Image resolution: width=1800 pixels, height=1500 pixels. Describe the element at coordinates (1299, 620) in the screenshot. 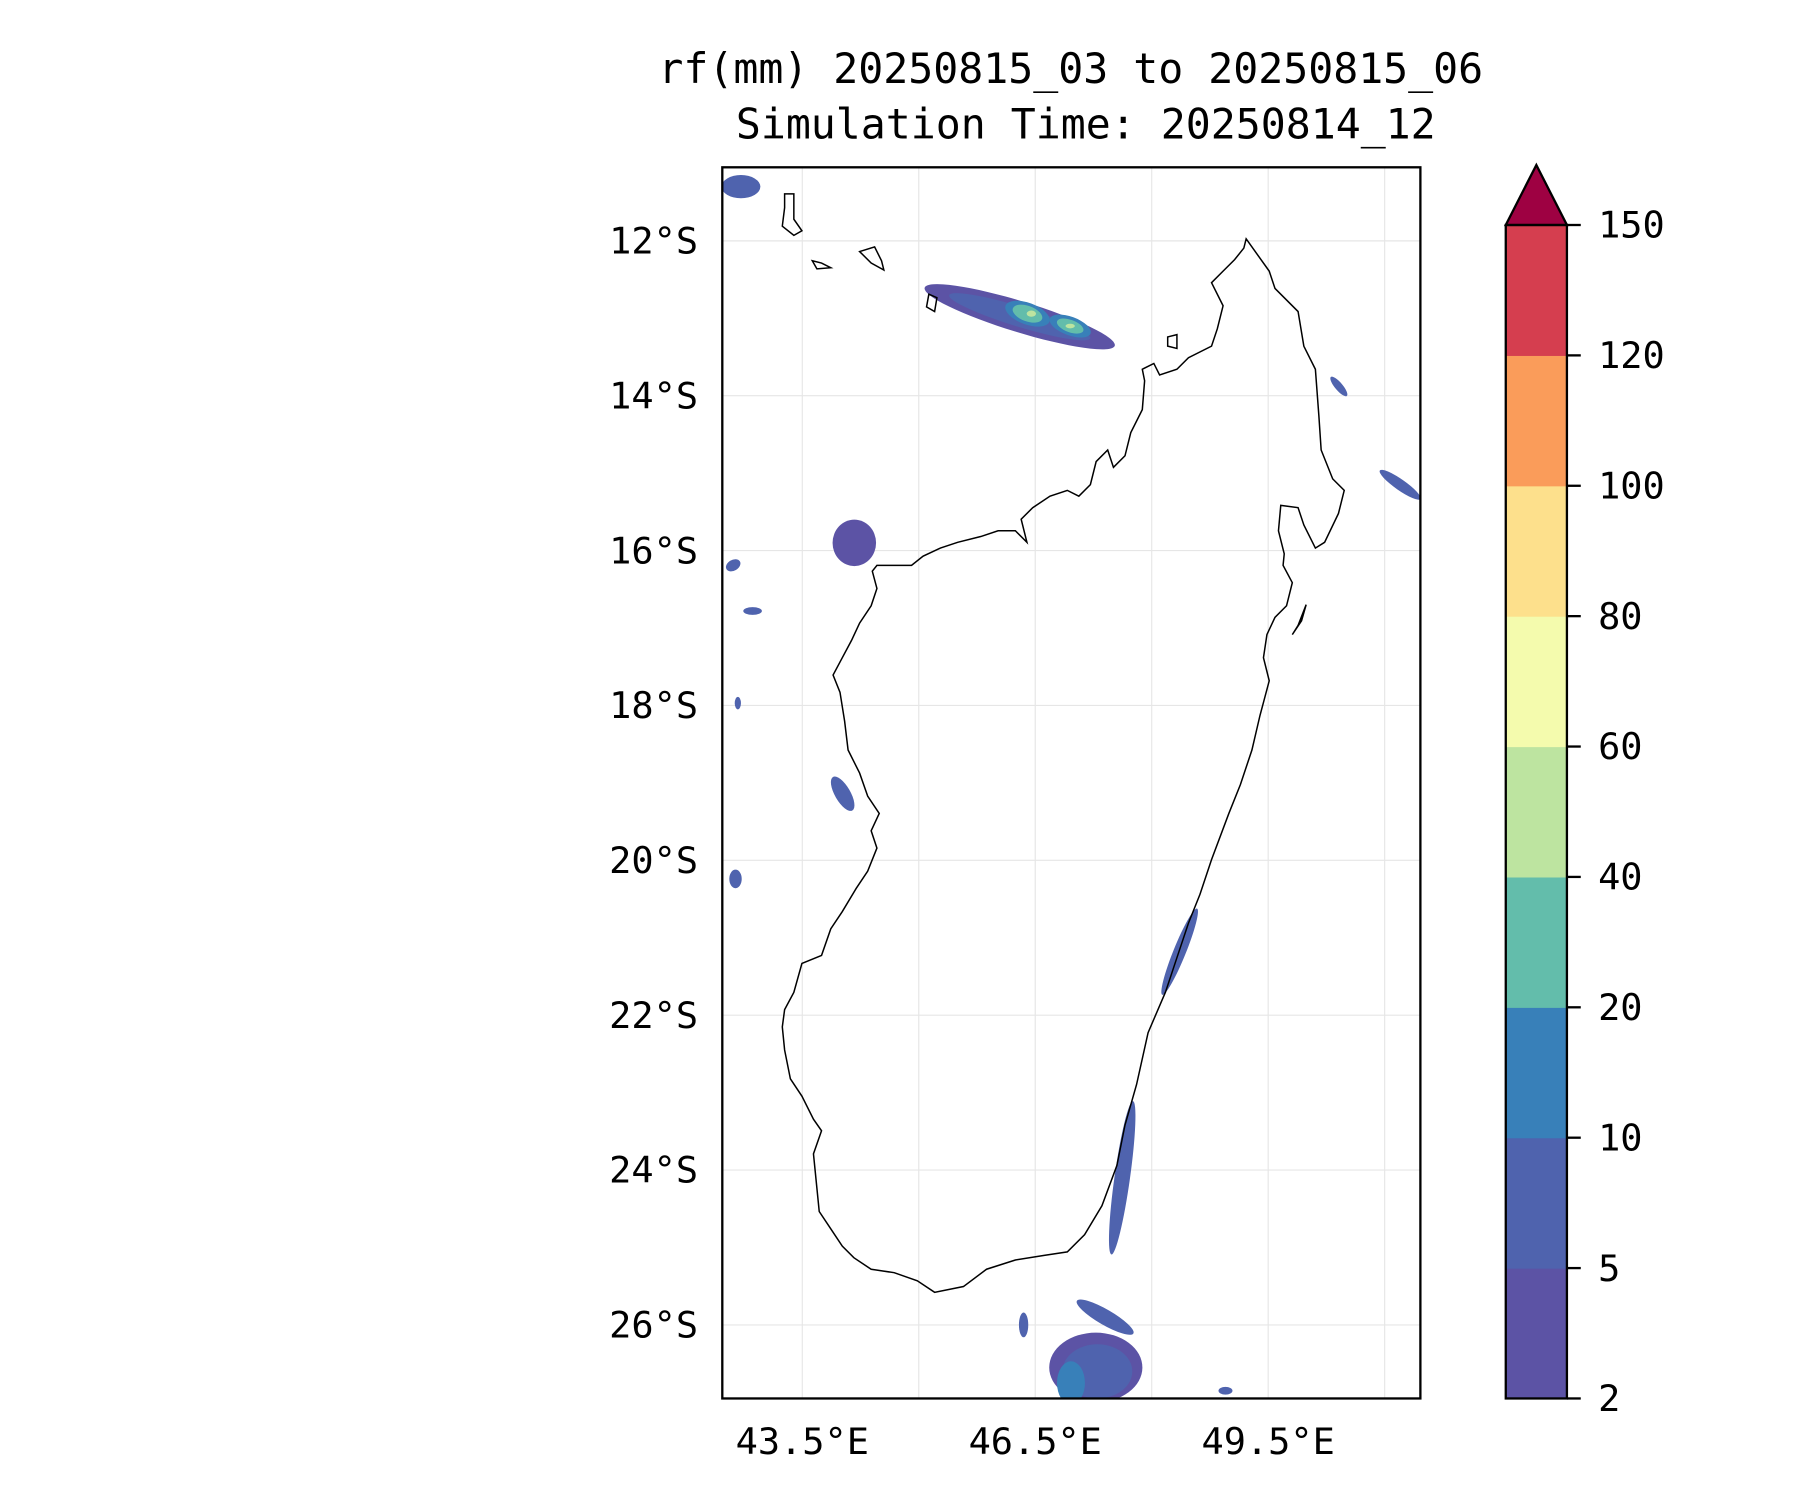

I see `island-nosy-boraha` at that location.